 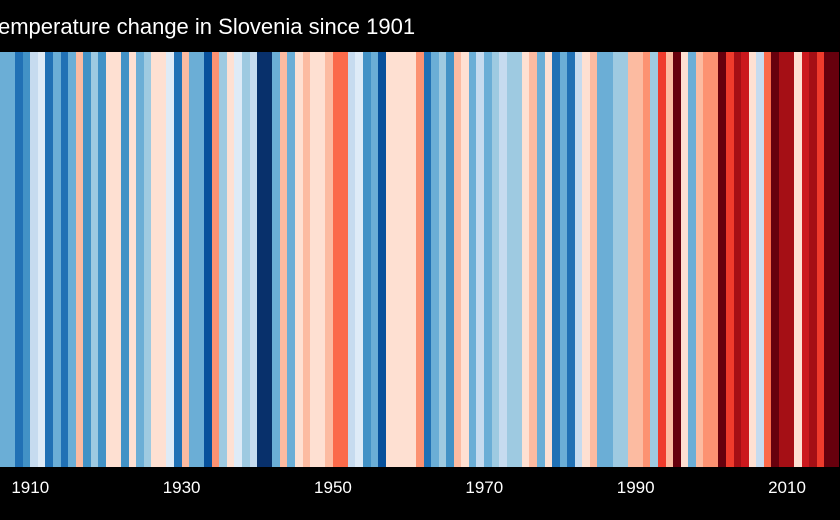 What do you see at coordinates (397, 259) in the screenshot?
I see `stripe-1958` at bounding box center [397, 259].